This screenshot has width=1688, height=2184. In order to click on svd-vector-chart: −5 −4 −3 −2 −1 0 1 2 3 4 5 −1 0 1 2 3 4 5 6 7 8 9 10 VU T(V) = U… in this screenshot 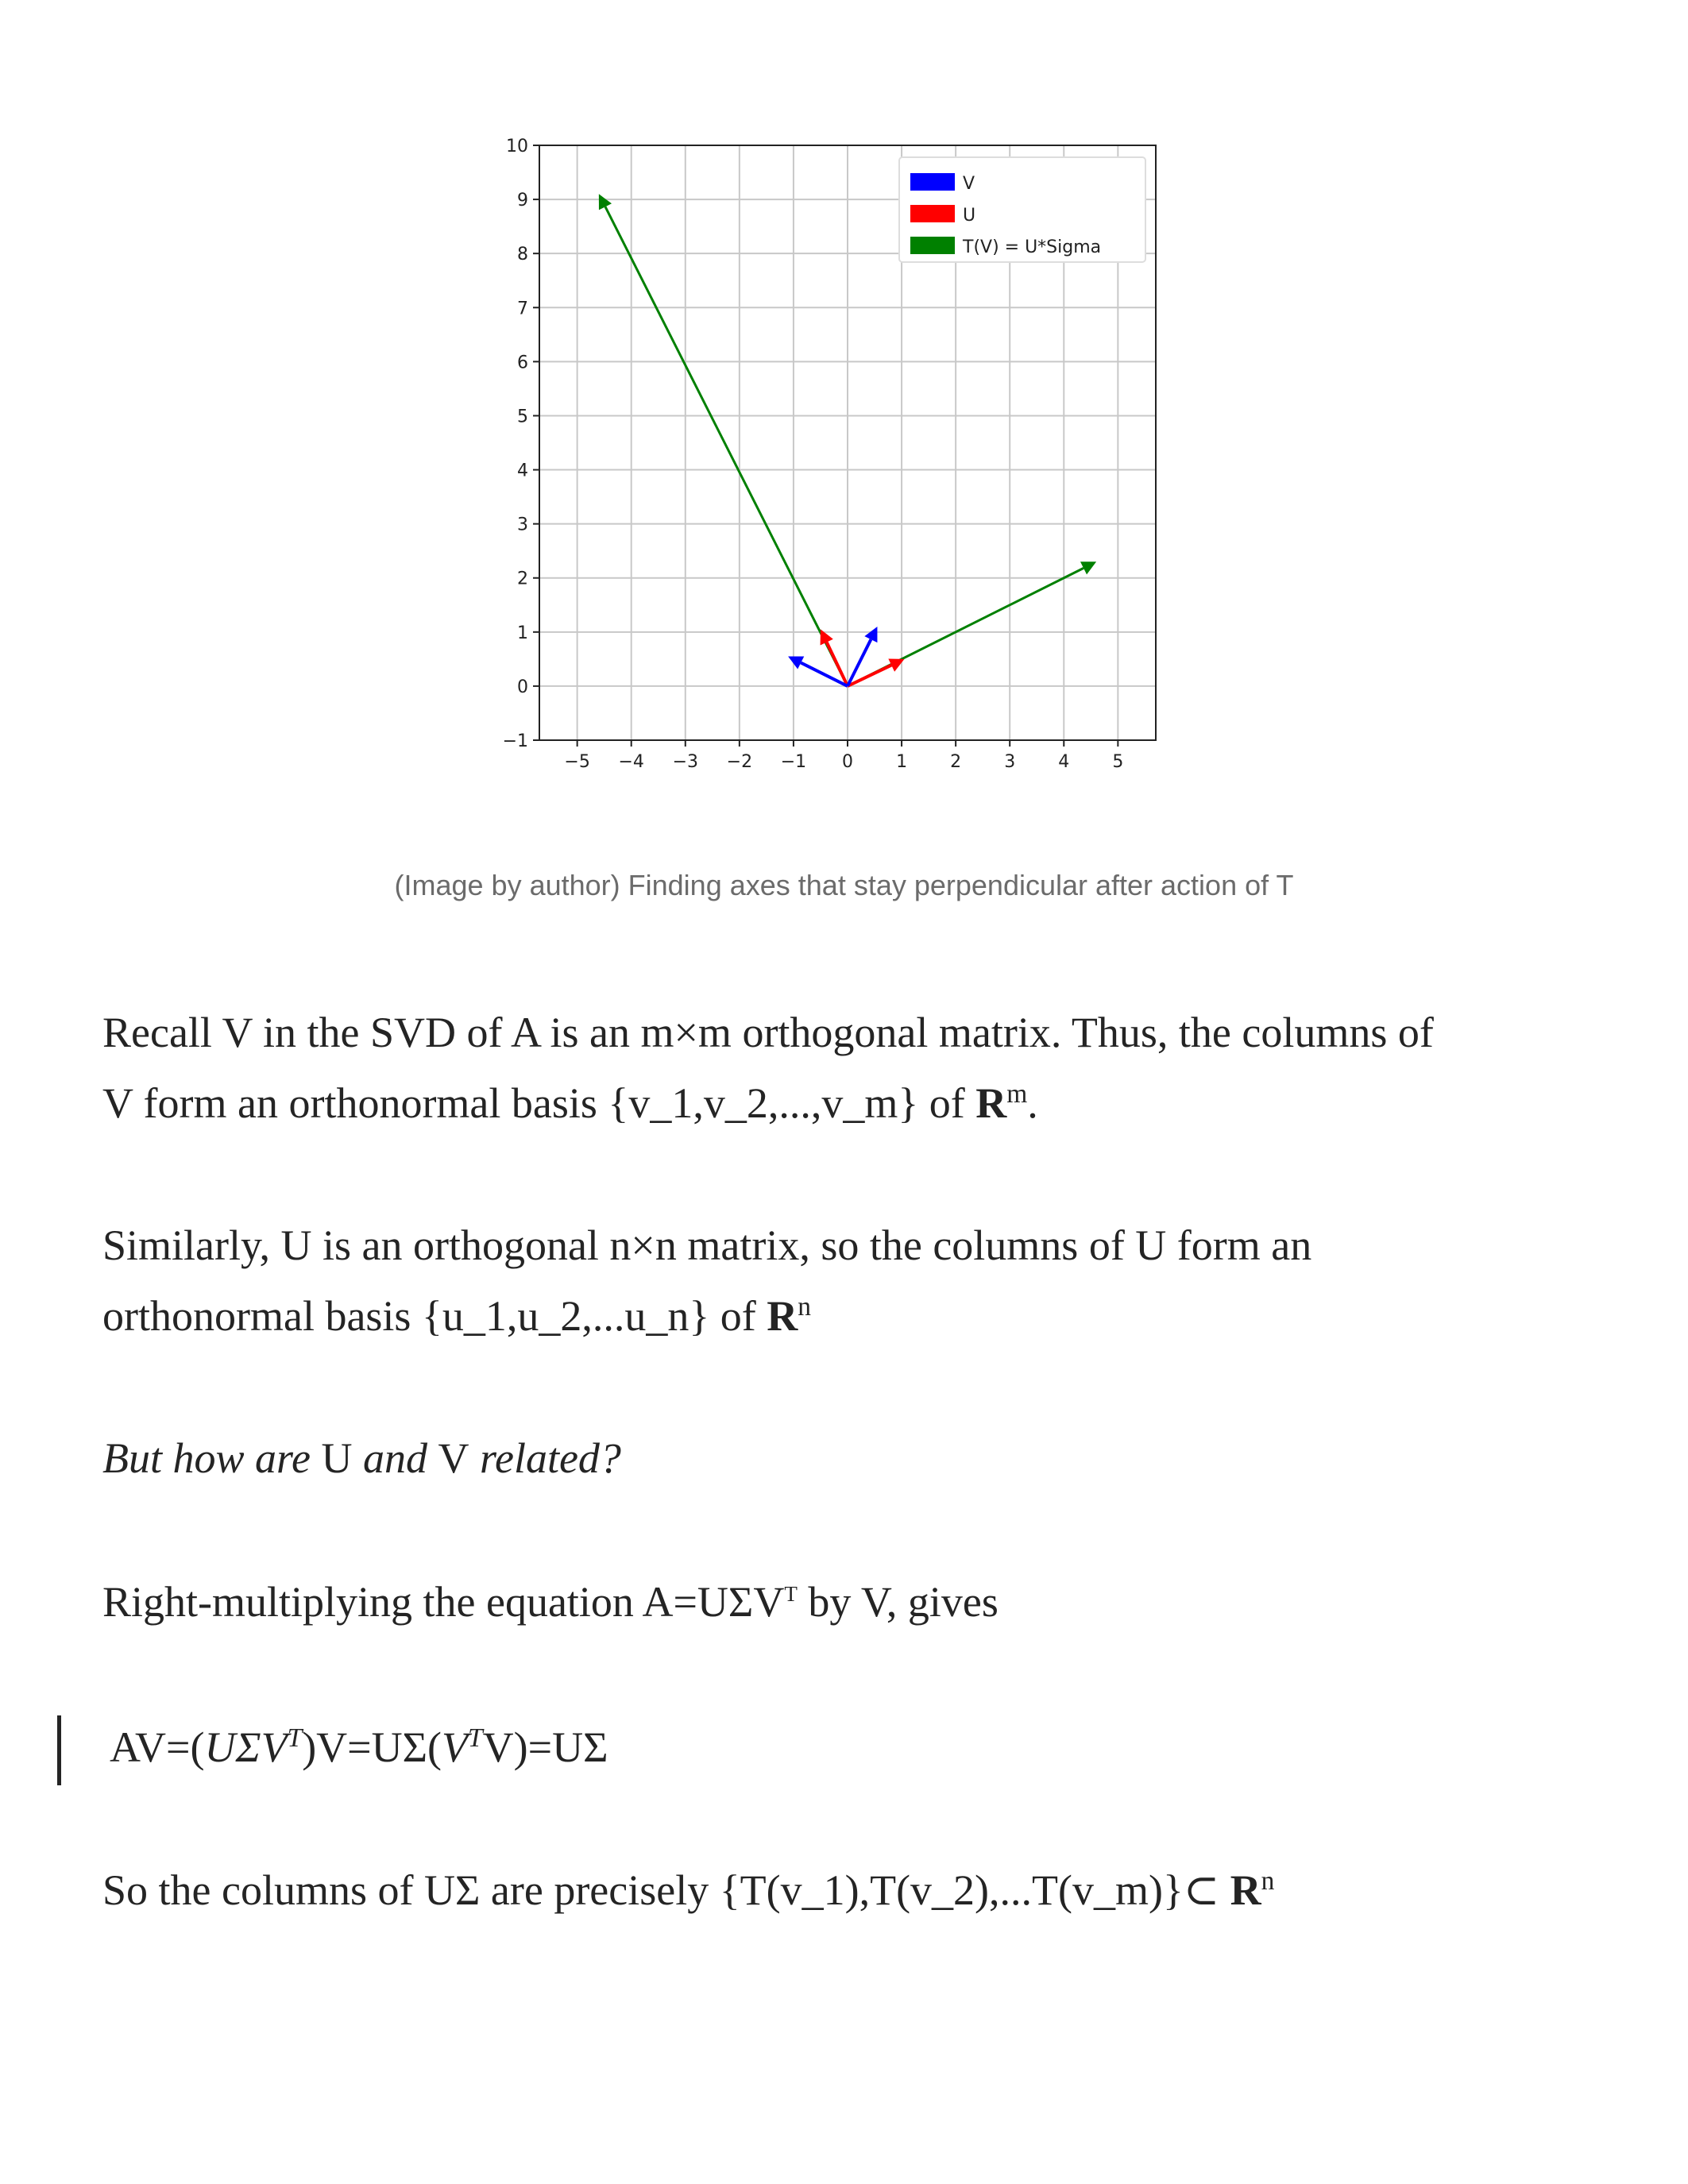, I will do `click(830, 455)`.